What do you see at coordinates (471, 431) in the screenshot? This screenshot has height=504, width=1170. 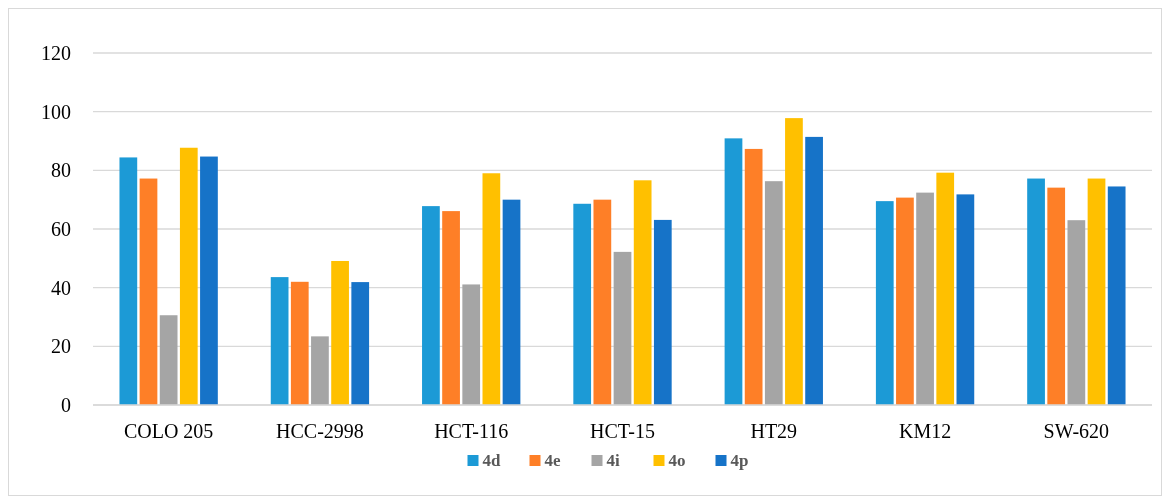 I see `x-tick-label: HCT-116` at bounding box center [471, 431].